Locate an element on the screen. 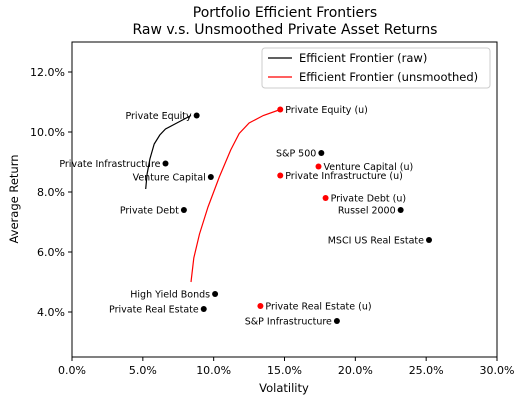 This screenshot has height=409, width=521. point-msci-us-real-estate is located at coordinates (429, 240).